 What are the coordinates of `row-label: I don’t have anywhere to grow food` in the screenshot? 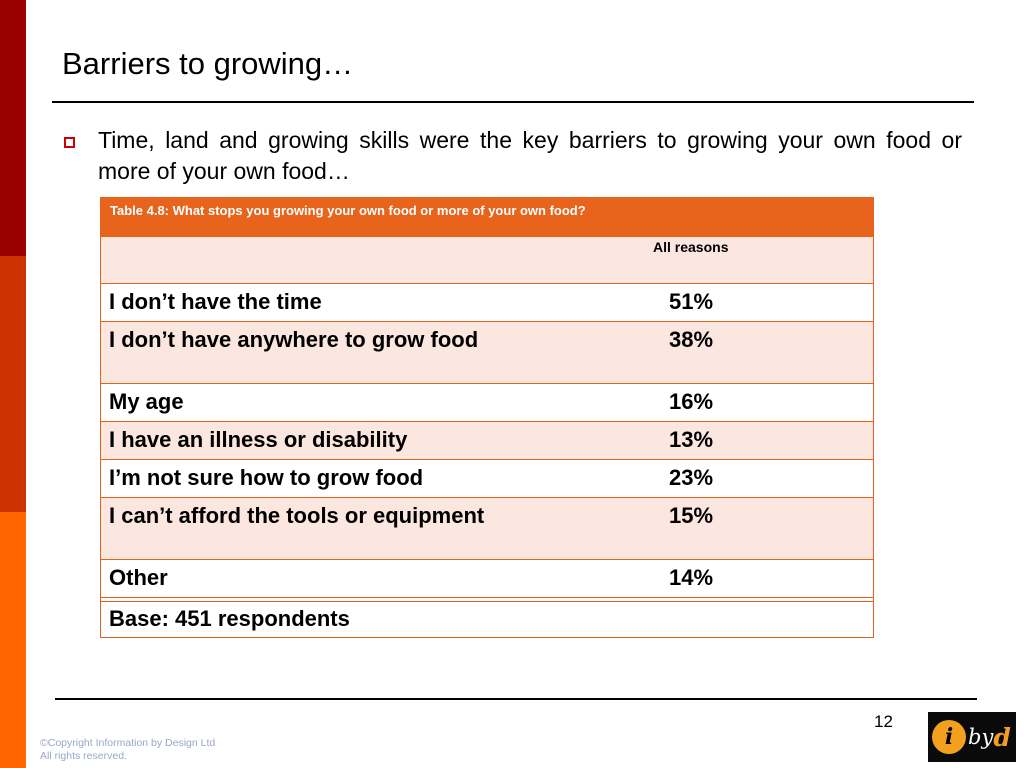 It's located at (294, 339).